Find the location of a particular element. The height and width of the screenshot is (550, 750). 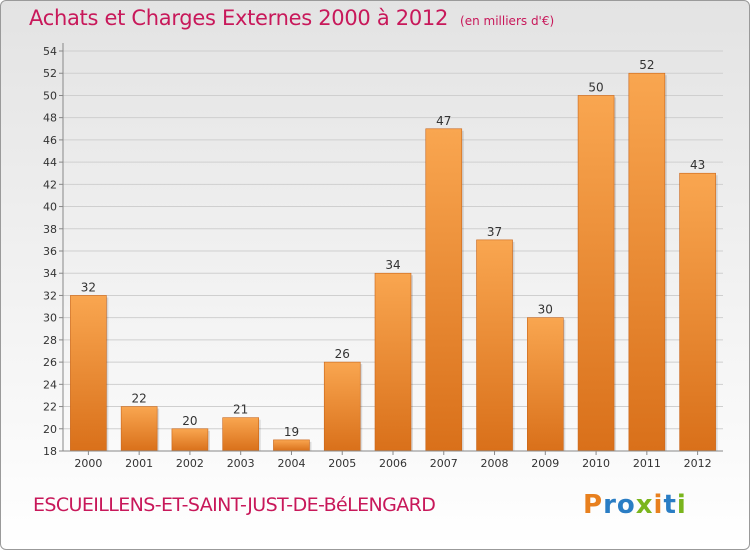

data-label: 32 is located at coordinates (88, 287).